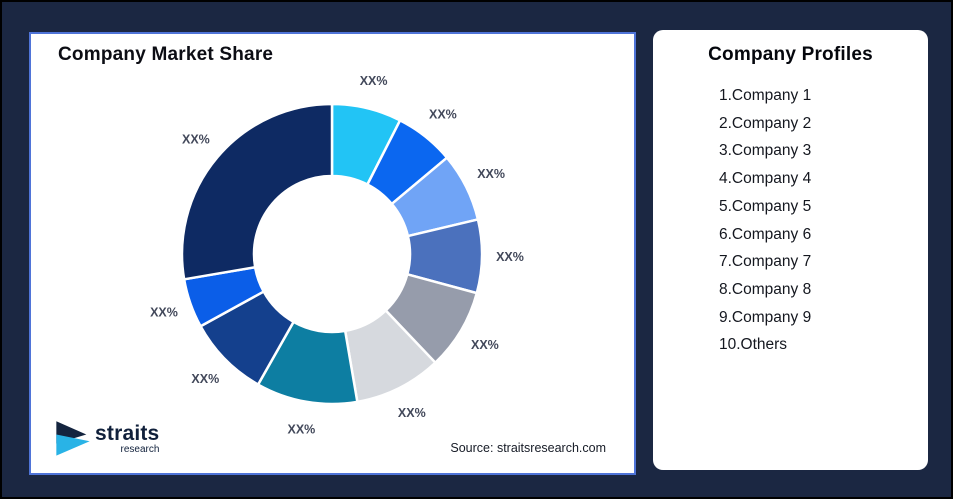  I want to click on list-item-company-8: 8.Company 8, so click(765, 289).